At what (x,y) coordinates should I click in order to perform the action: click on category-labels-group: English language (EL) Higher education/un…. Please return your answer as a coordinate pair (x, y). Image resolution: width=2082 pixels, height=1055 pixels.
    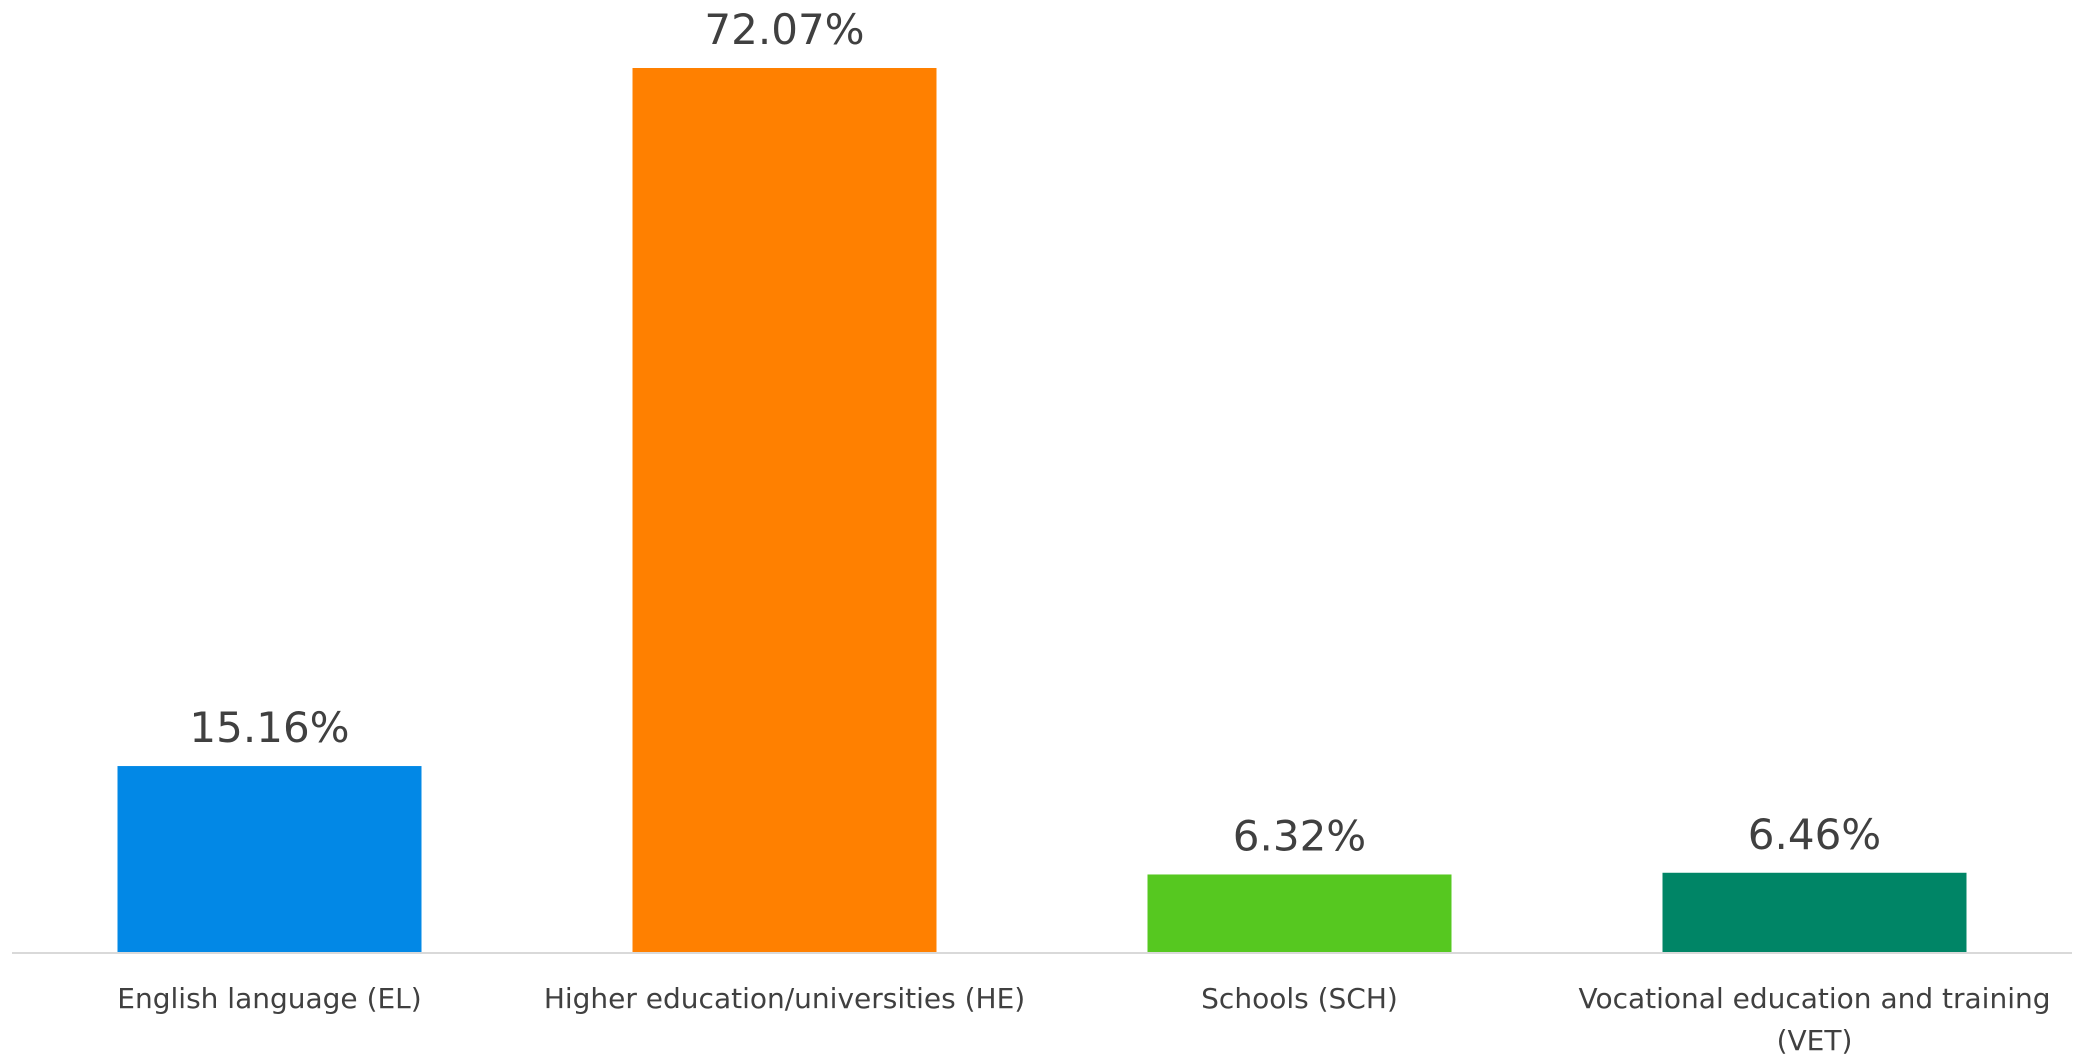
    Looking at the image, I should click on (1083, 1018).